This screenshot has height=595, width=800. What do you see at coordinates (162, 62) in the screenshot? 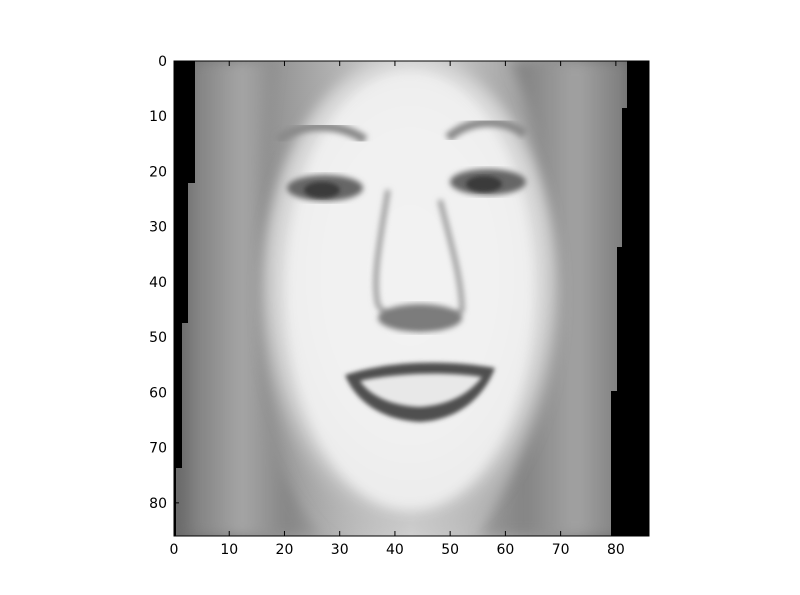
I see `y-tick-label: 0` at bounding box center [162, 62].